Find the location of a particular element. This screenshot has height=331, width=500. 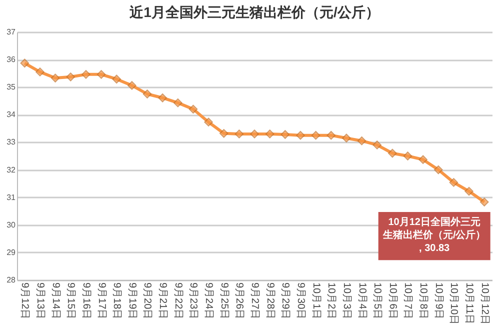

x-tick-label: 9月15日 is located at coordinates (70, 301).